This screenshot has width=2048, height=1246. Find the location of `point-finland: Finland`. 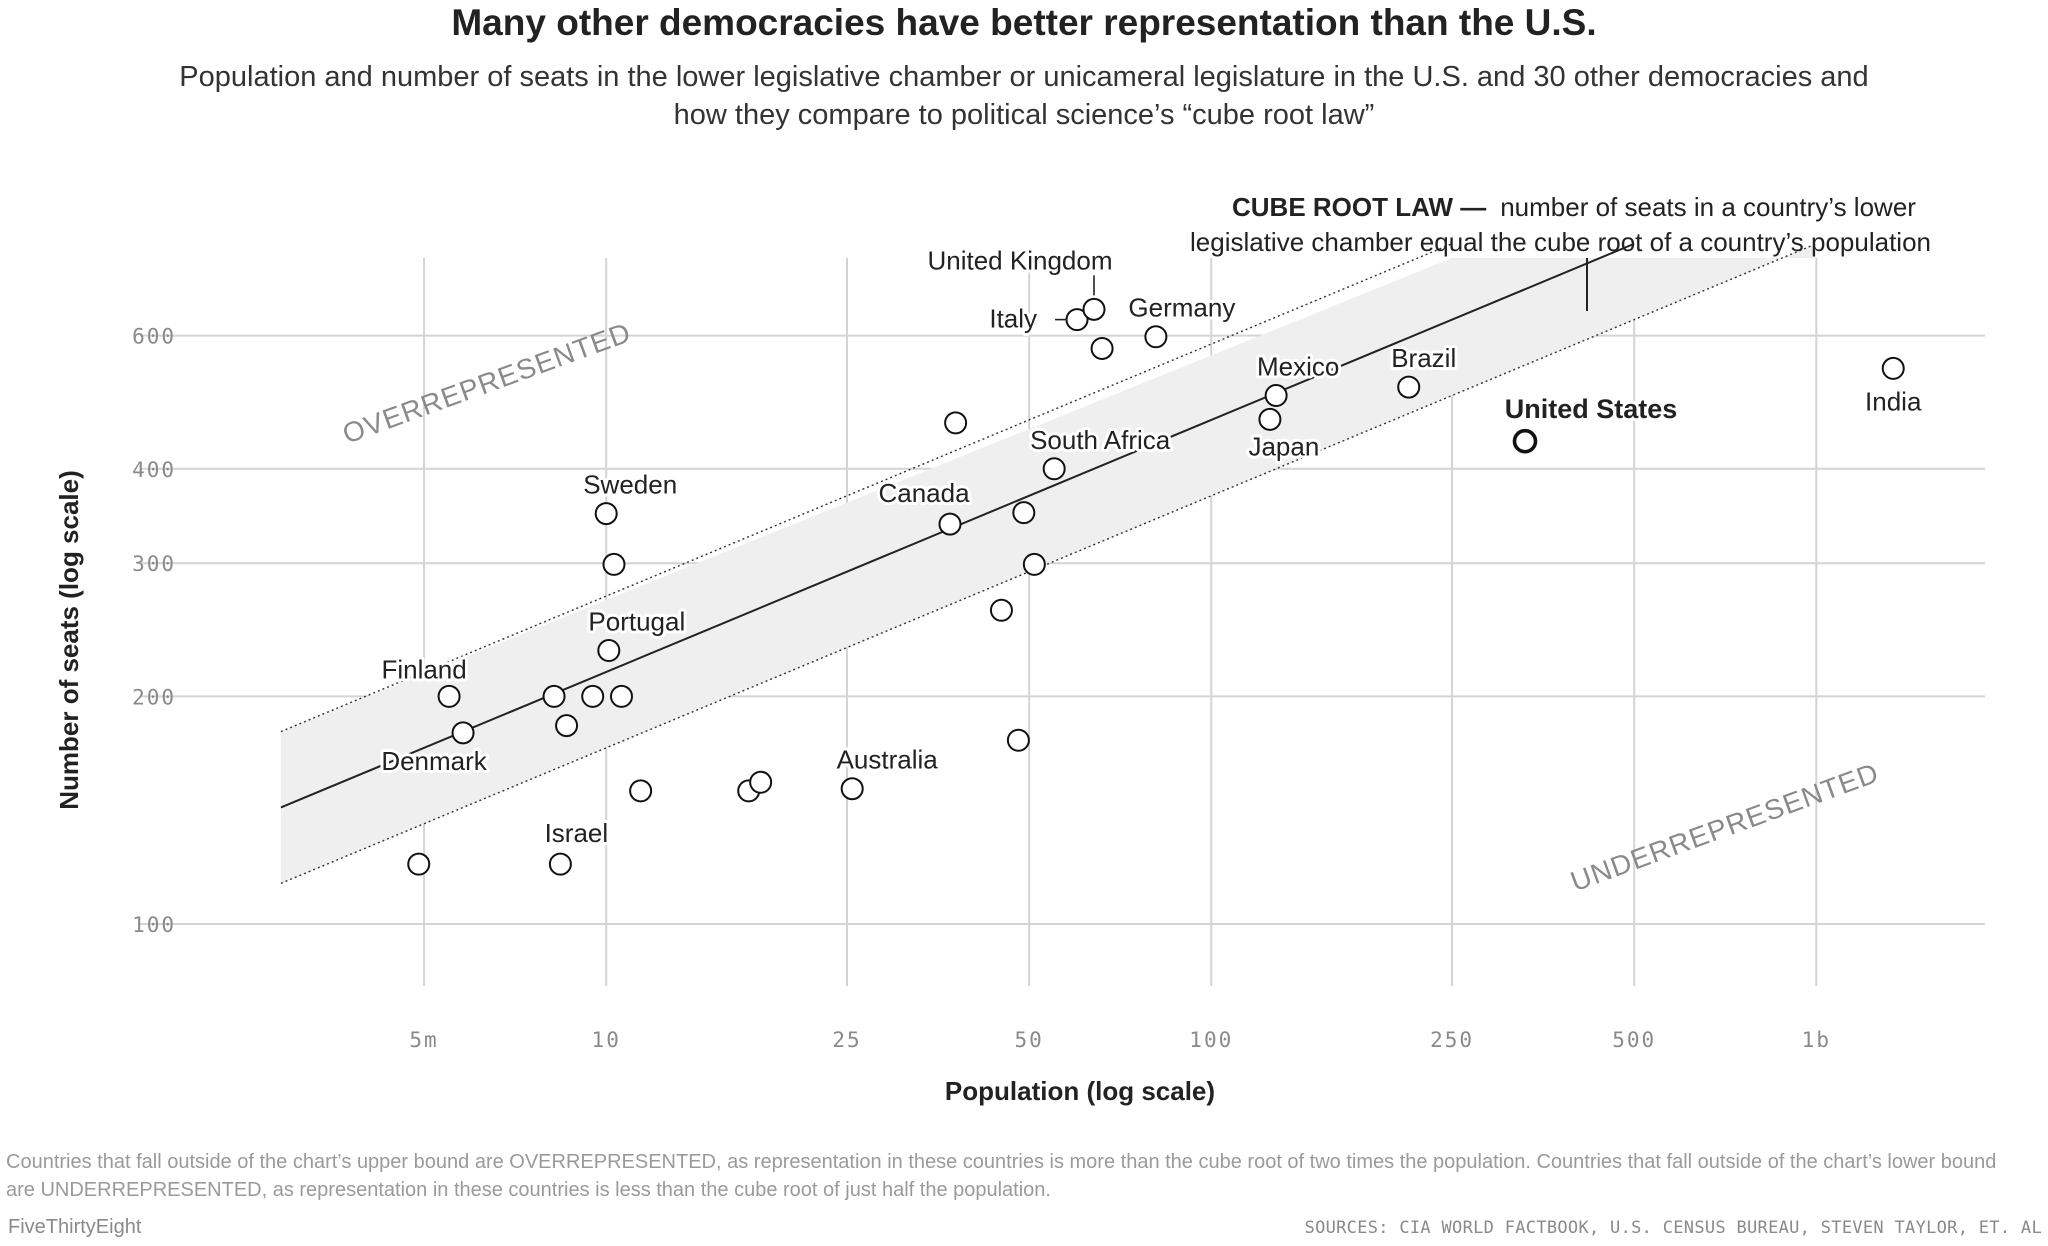

point-finland: Finland is located at coordinates (424, 679).